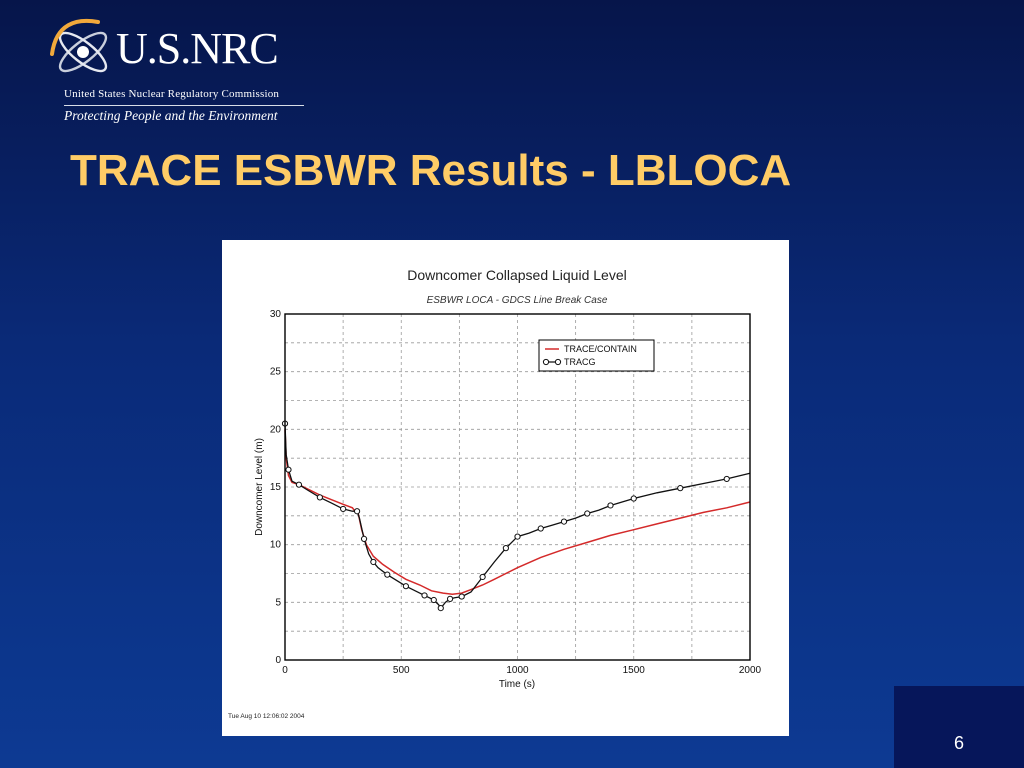 This screenshot has height=768, width=1024. What do you see at coordinates (634, 670) in the screenshot?
I see `x-tick-label: 1500` at bounding box center [634, 670].